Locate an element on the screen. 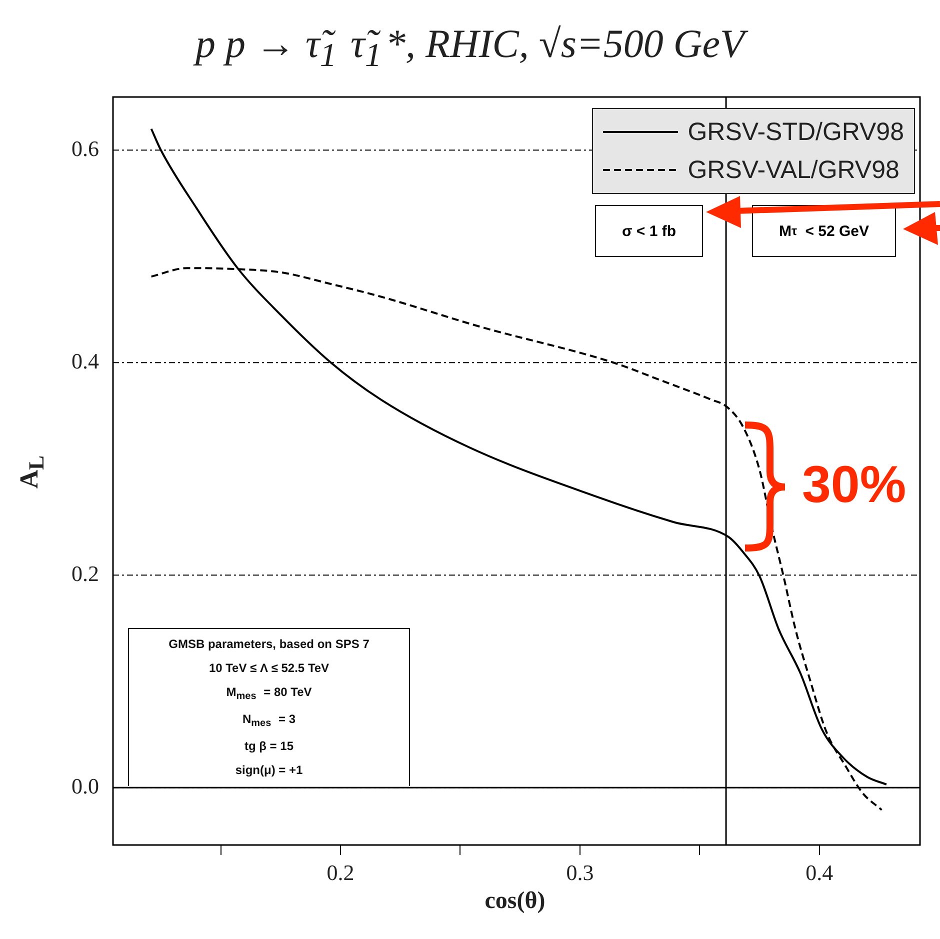 The width and height of the screenshot is (940, 939). legend-label: GRSV-STD/GRV98 is located at coordinates (796, 132).